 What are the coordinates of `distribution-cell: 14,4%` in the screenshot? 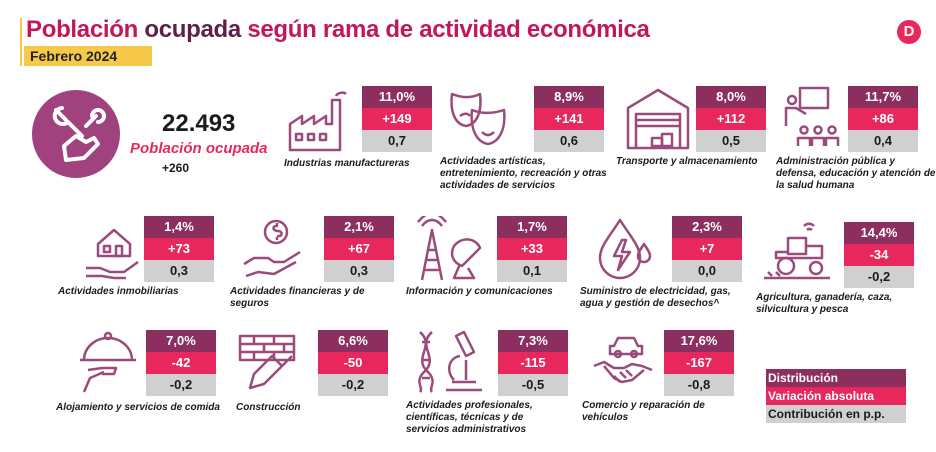 It's located at (879, 233).